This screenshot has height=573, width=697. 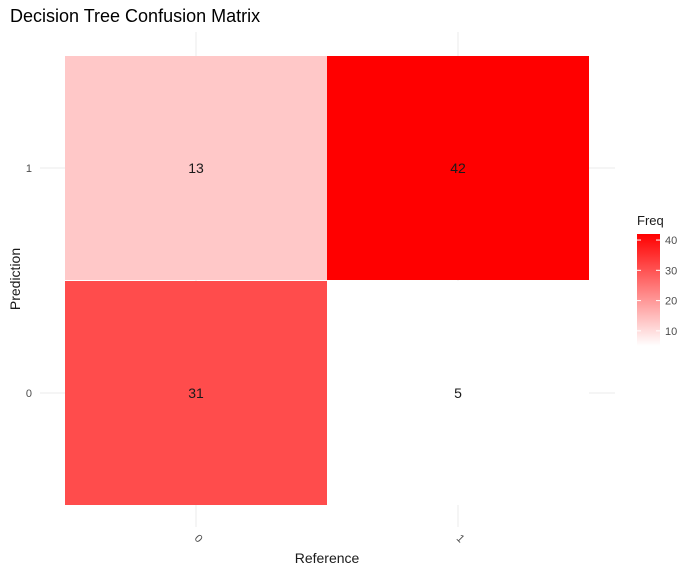 What do you see at coordinates (15, 279) in the screenshot?
I see `y-axis-title: Prediction` at bounding box center [15, 279].